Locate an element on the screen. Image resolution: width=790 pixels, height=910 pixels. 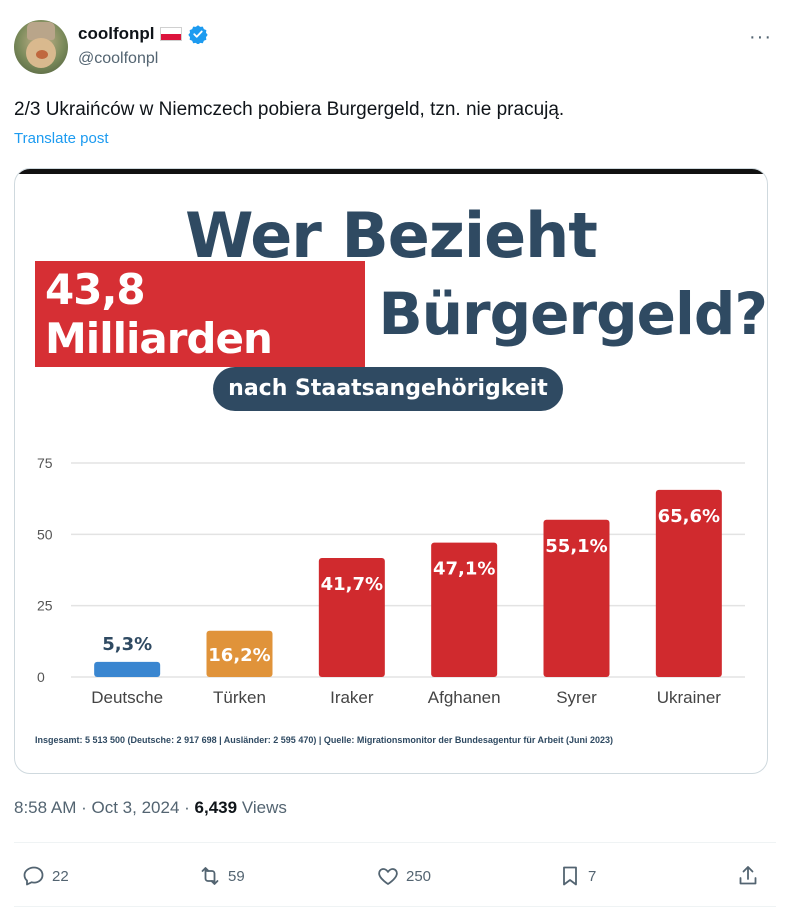
data-label: 55,1% is located at coordinates (576, 546).